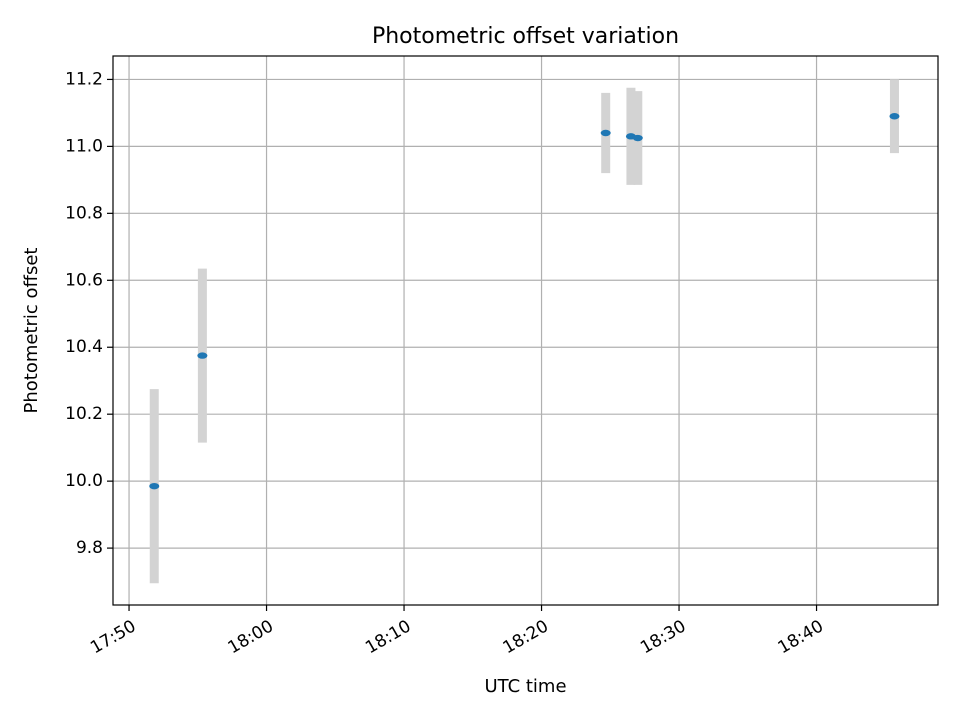 This screenshot has width=960, height=720. What do you see at coordinates (84, 213) in the screenshot?
I see `y-tick-label: 10.8` at bounding box center [84, 213].